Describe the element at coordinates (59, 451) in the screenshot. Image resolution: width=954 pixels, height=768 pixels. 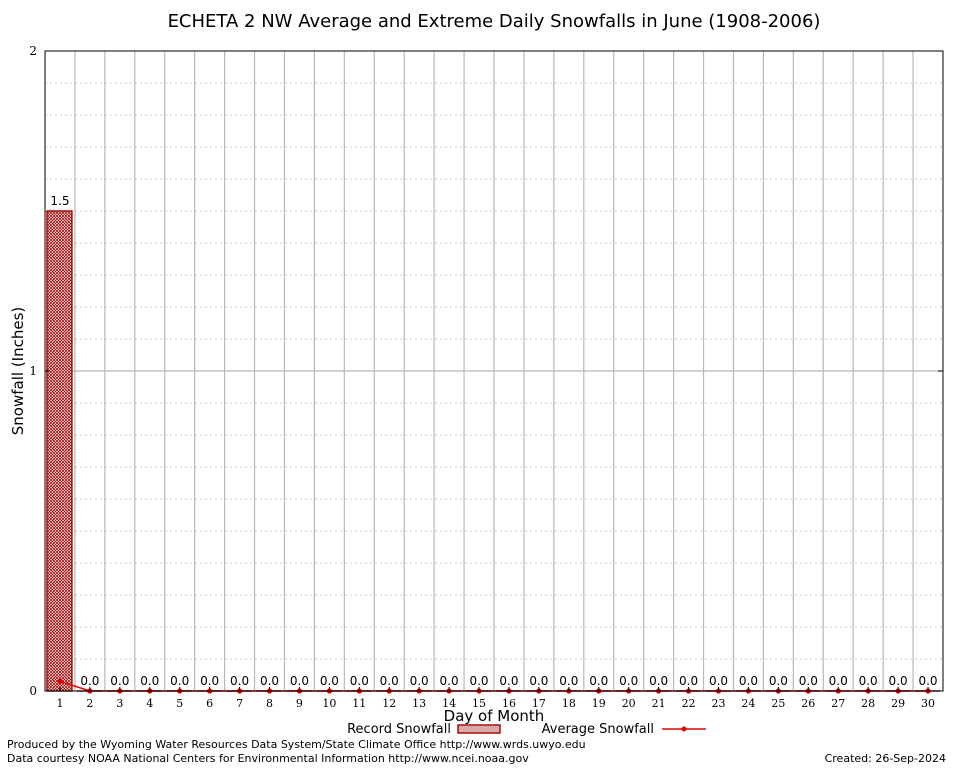
I see `record-bar` at that location.